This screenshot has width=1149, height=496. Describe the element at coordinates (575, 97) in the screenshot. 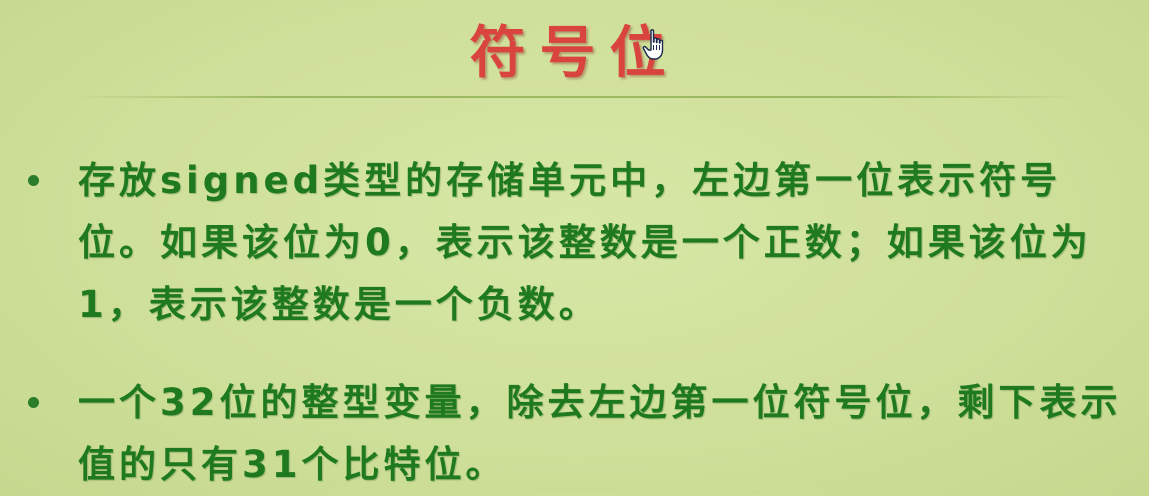

I see `title-divider` at that location.